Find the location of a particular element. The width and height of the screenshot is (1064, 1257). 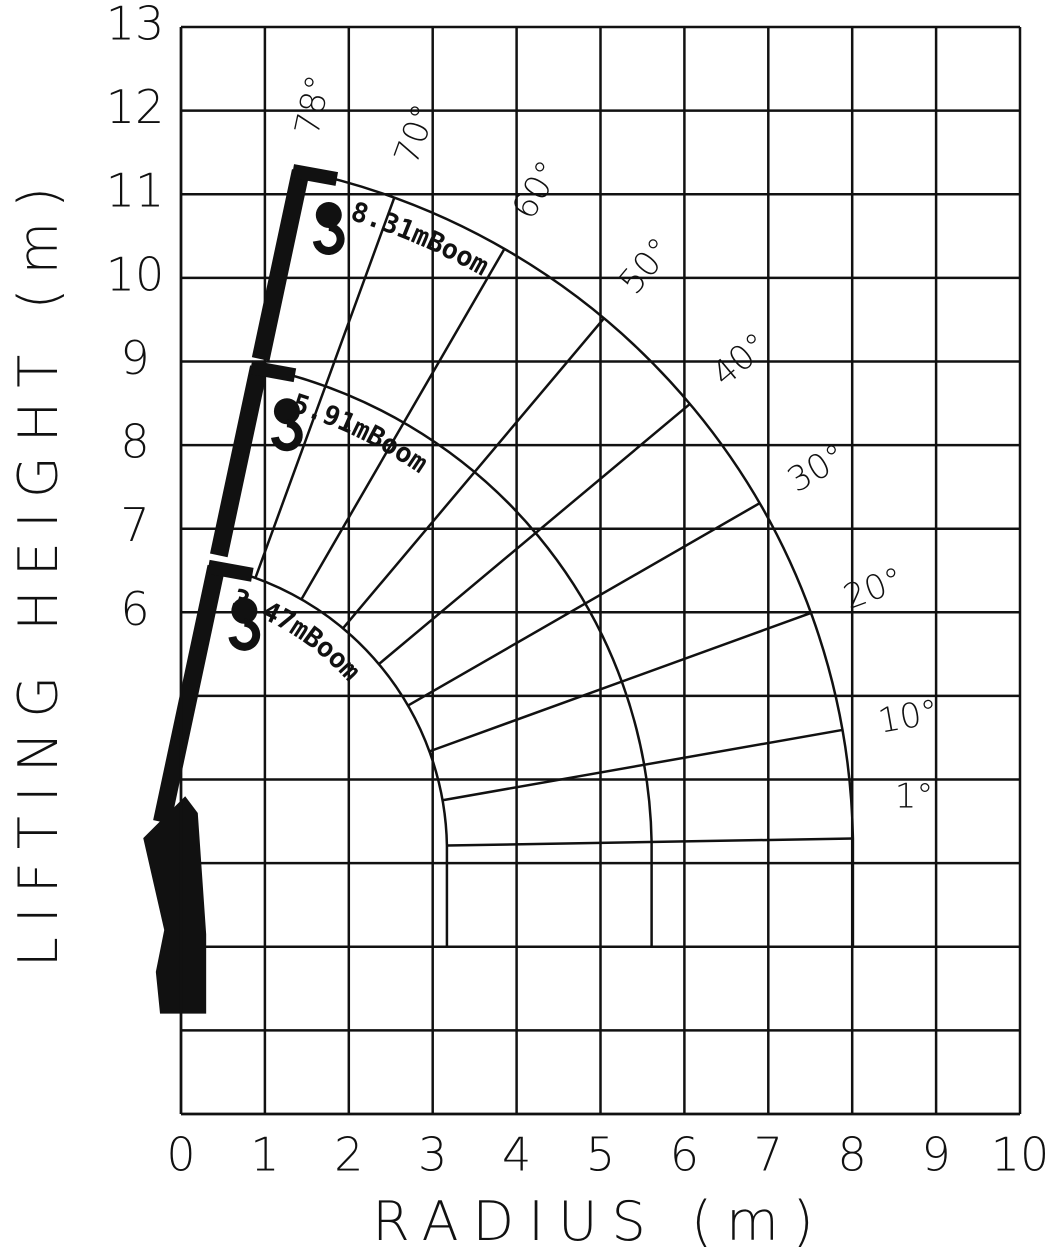

y-tick-label: 8 is located at coordinates (134, 442).